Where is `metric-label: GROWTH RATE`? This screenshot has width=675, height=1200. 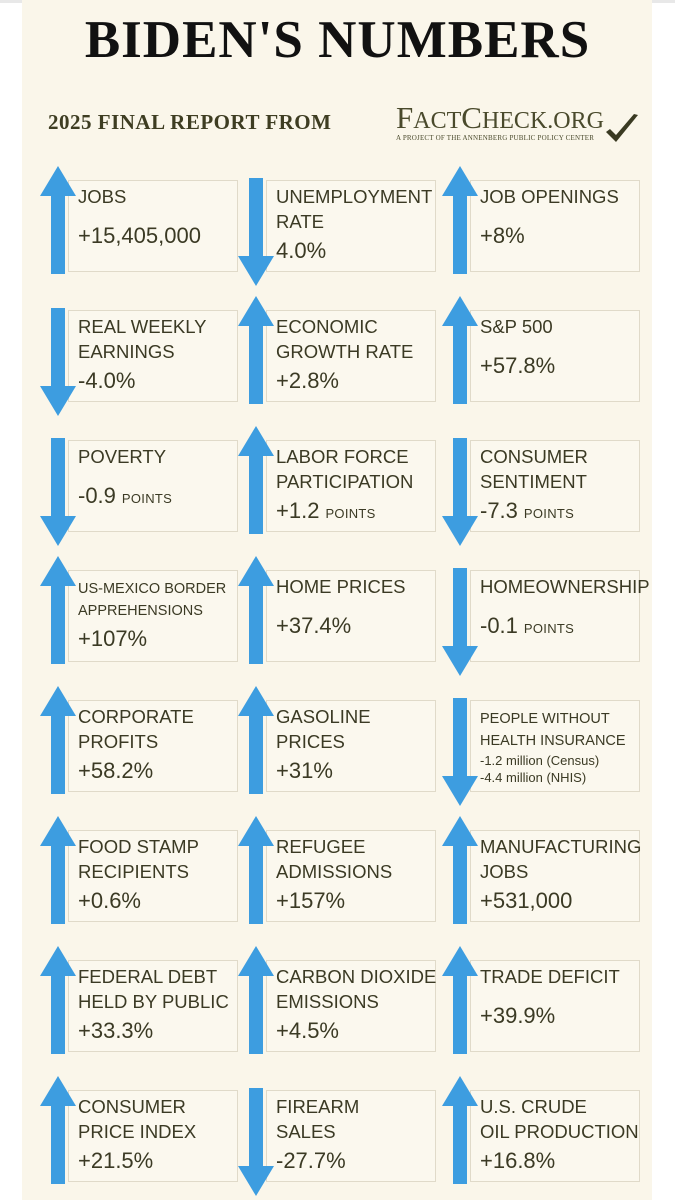 metric-label: GROWTH RATE is located at coordinates (345, 351).